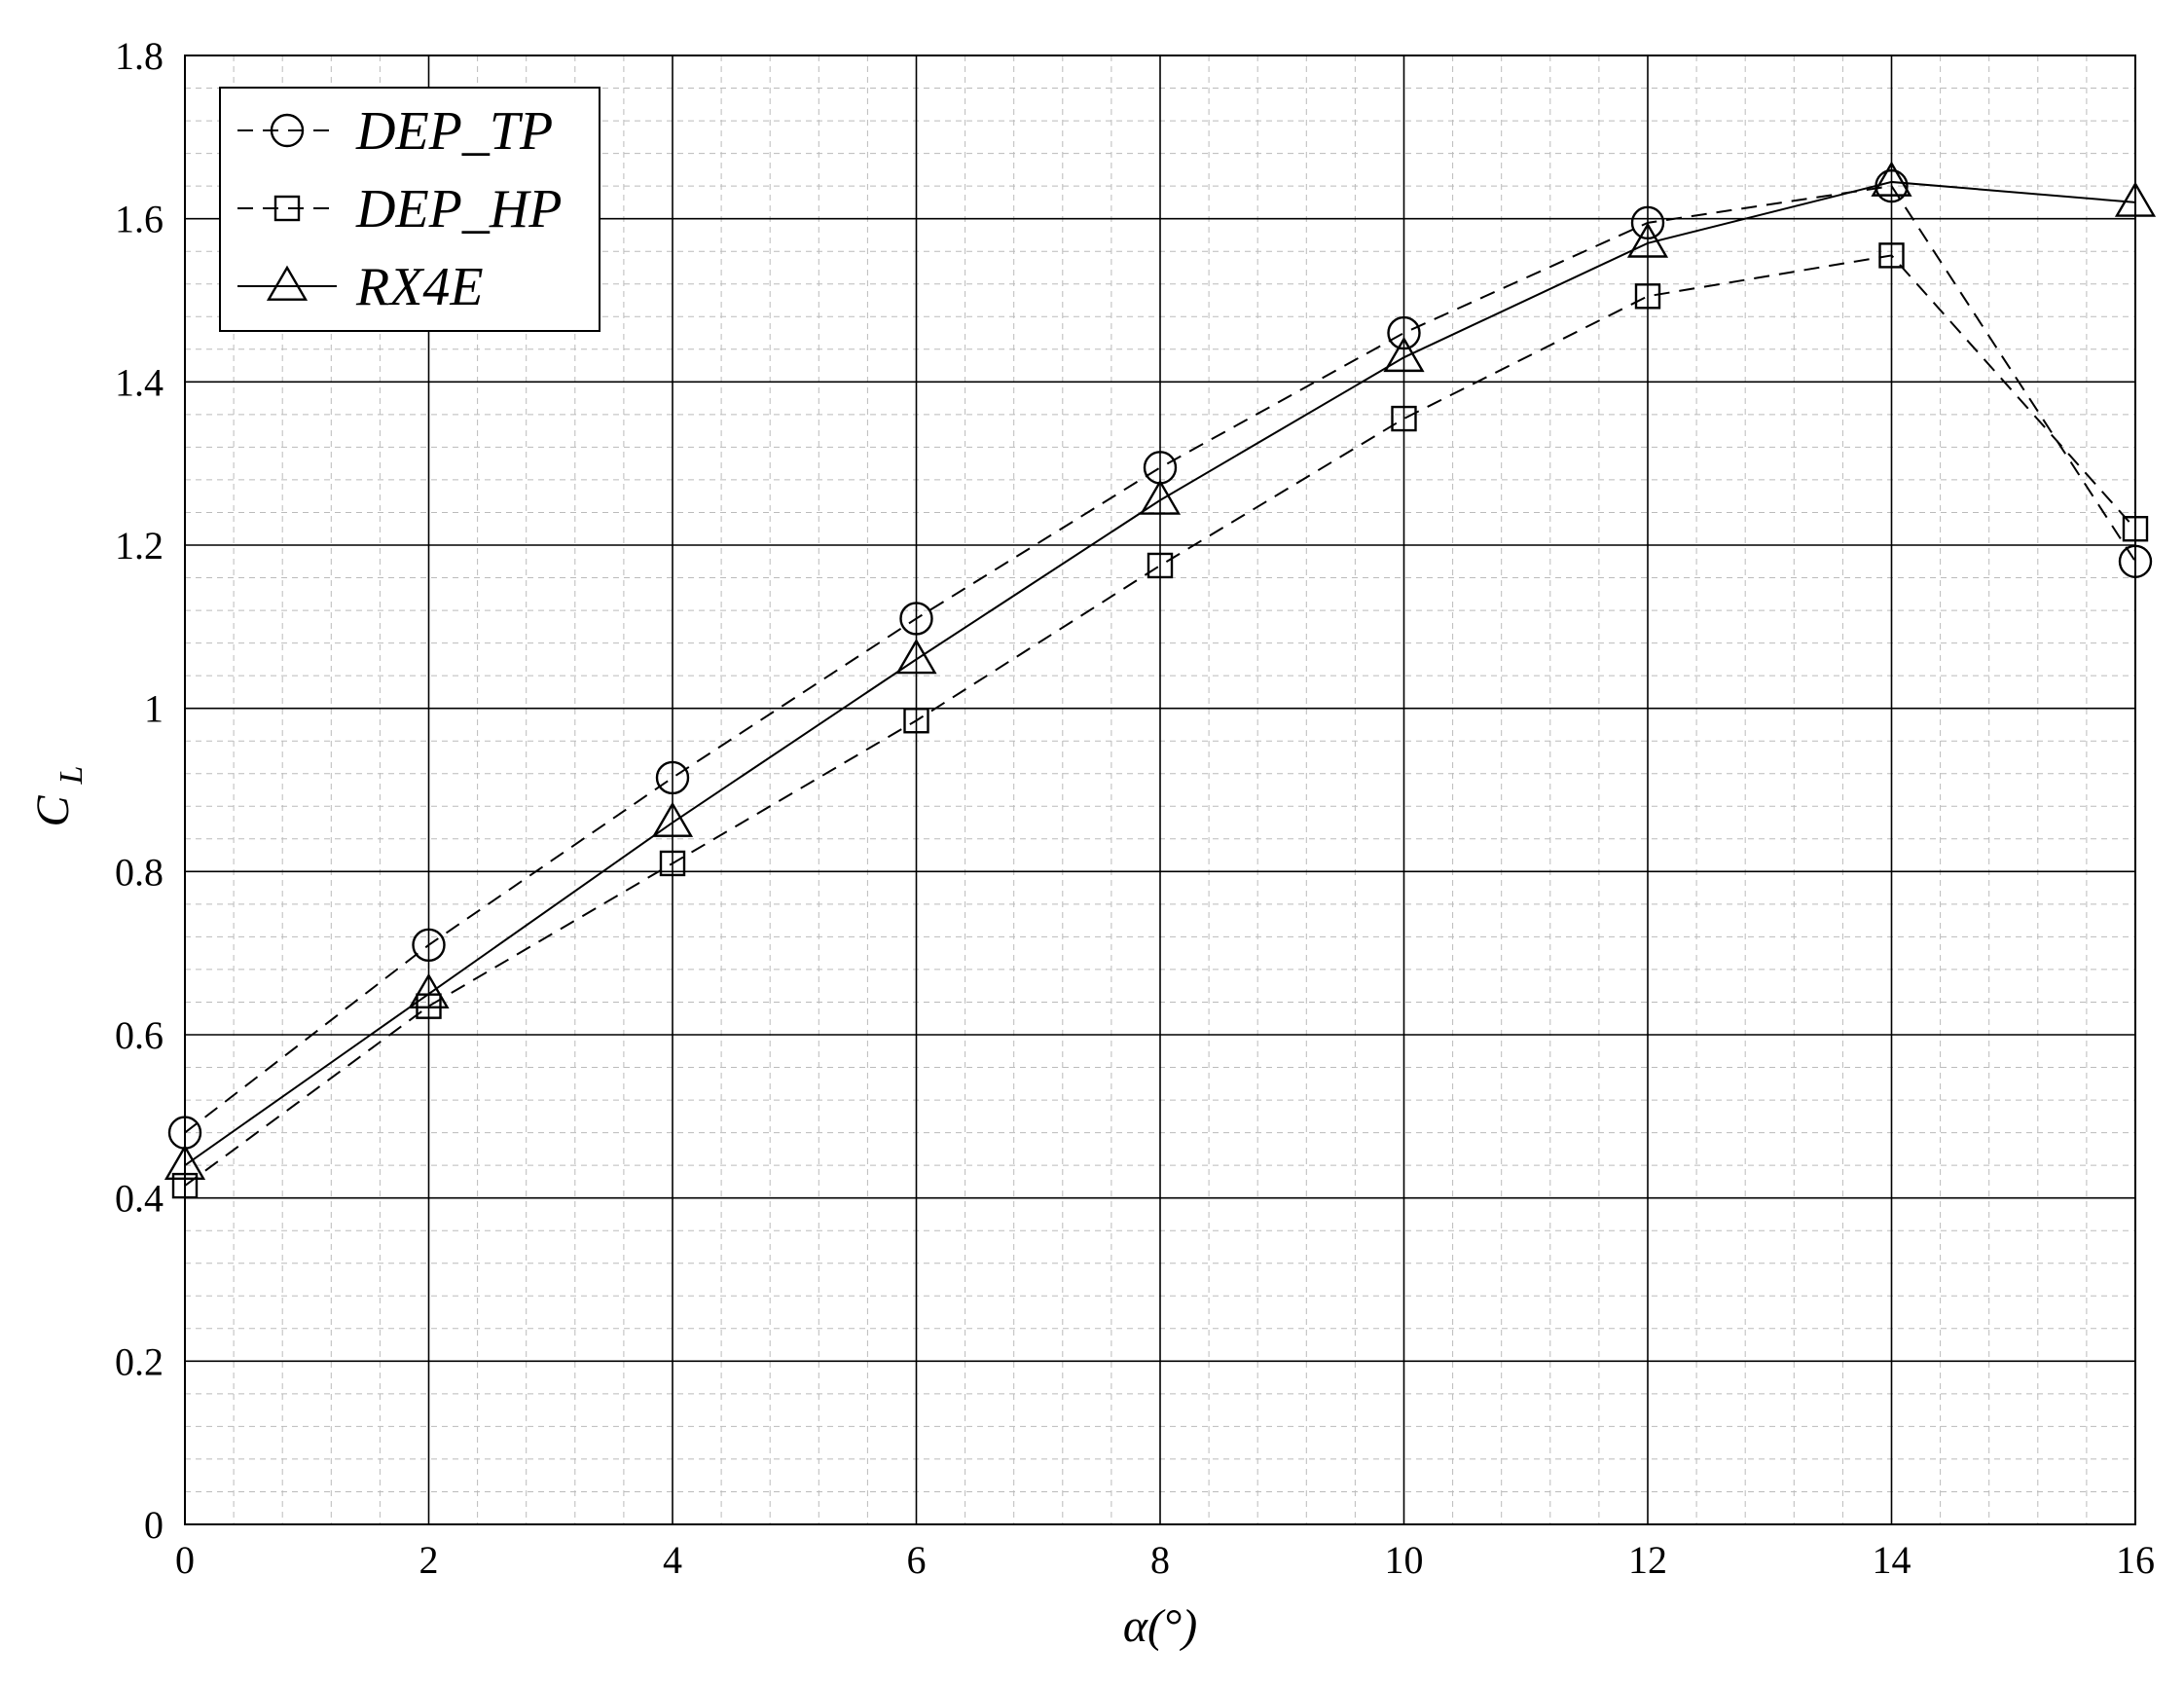  I want to click on x-tick-label: 16, so click(2135, 1560).